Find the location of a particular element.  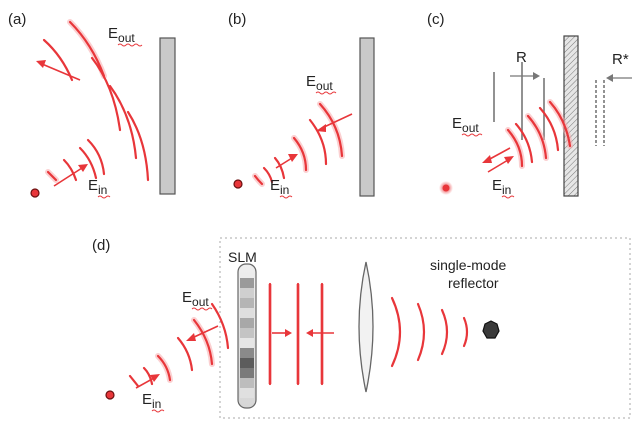

panel-a-source is located at coordinates (35, 193).